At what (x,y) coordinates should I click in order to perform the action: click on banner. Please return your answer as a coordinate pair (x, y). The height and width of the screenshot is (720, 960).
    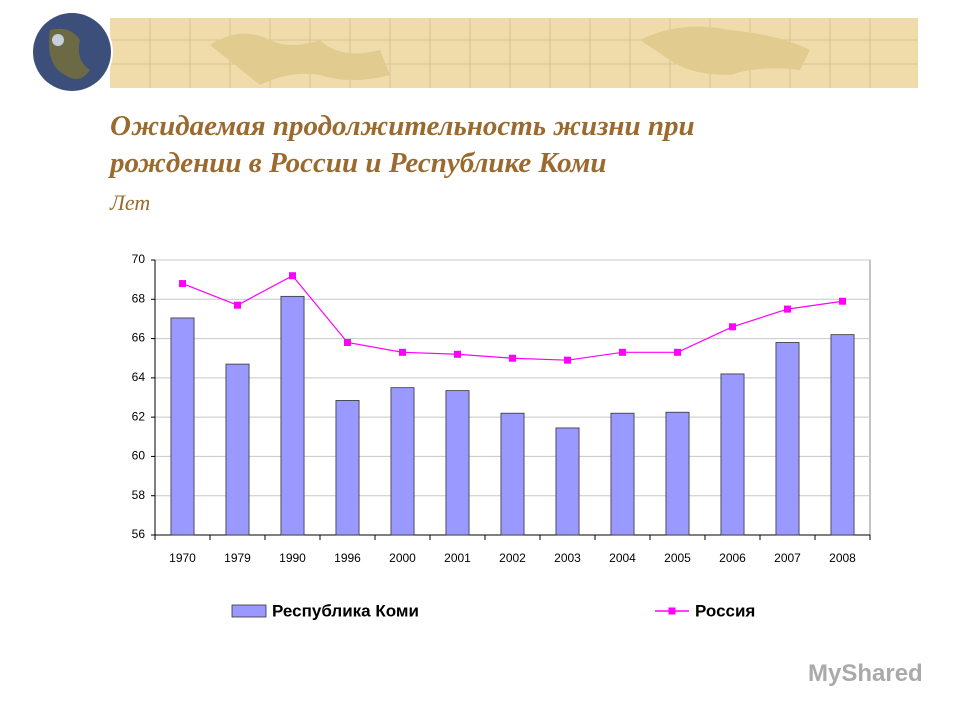
    Looking at the image, I should click on (474, 52).